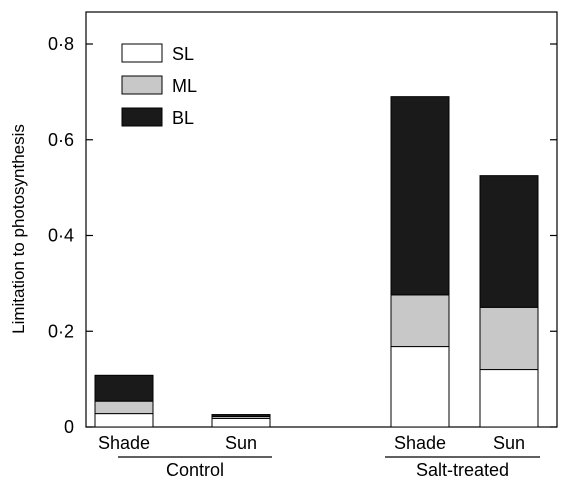 Image resolution: width=573 pixels, height=480 pixels. Describe the element at coordinates (61, 44) in the screenshot. I see `y-tick-label: 0·8` at that location.